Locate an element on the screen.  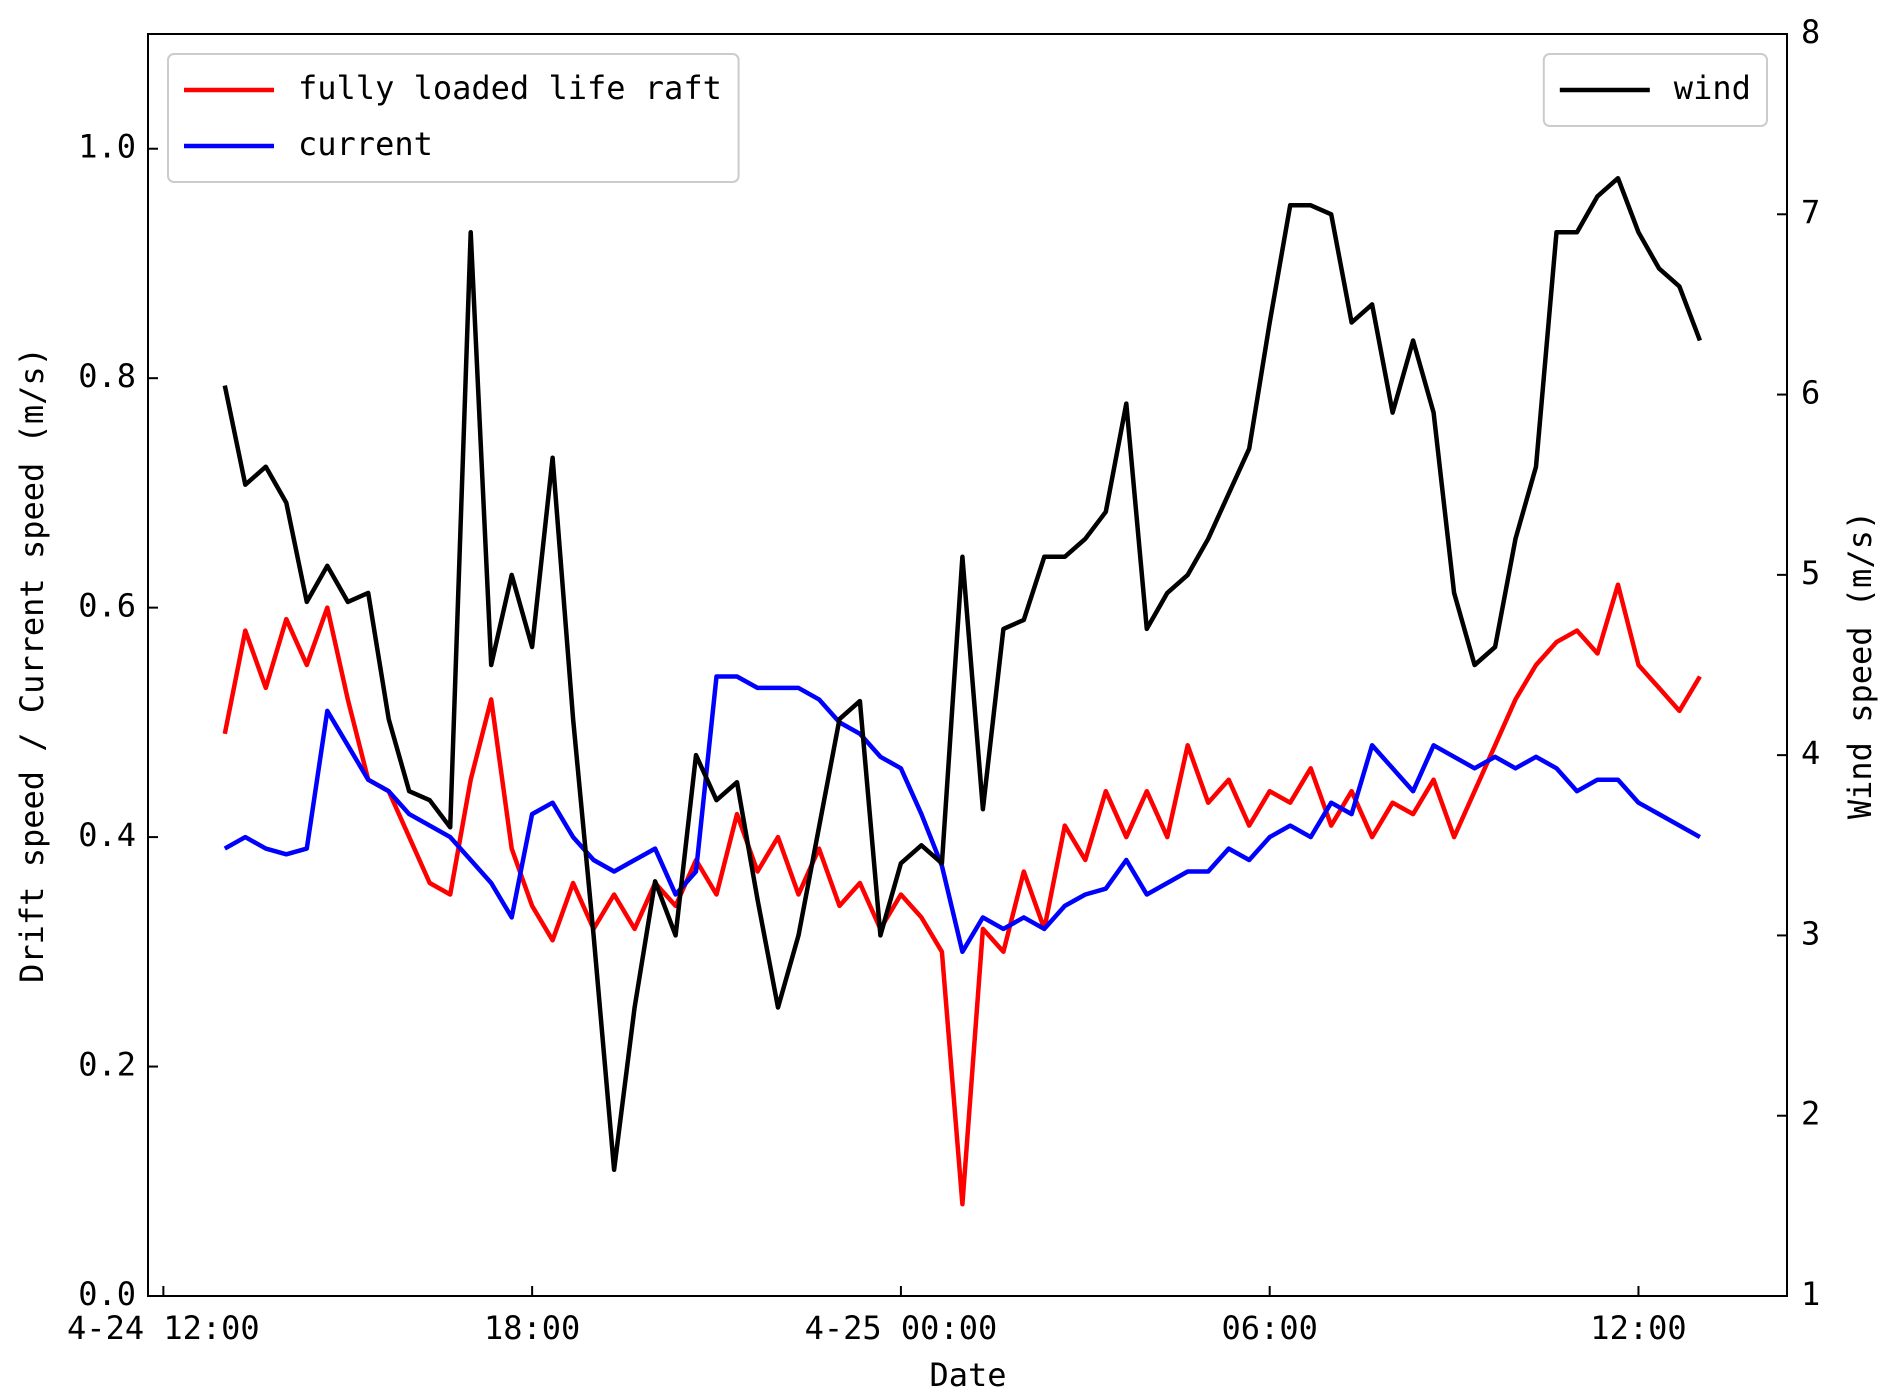
y-tick-label: 0.8 is located at coordinates (107, 376).